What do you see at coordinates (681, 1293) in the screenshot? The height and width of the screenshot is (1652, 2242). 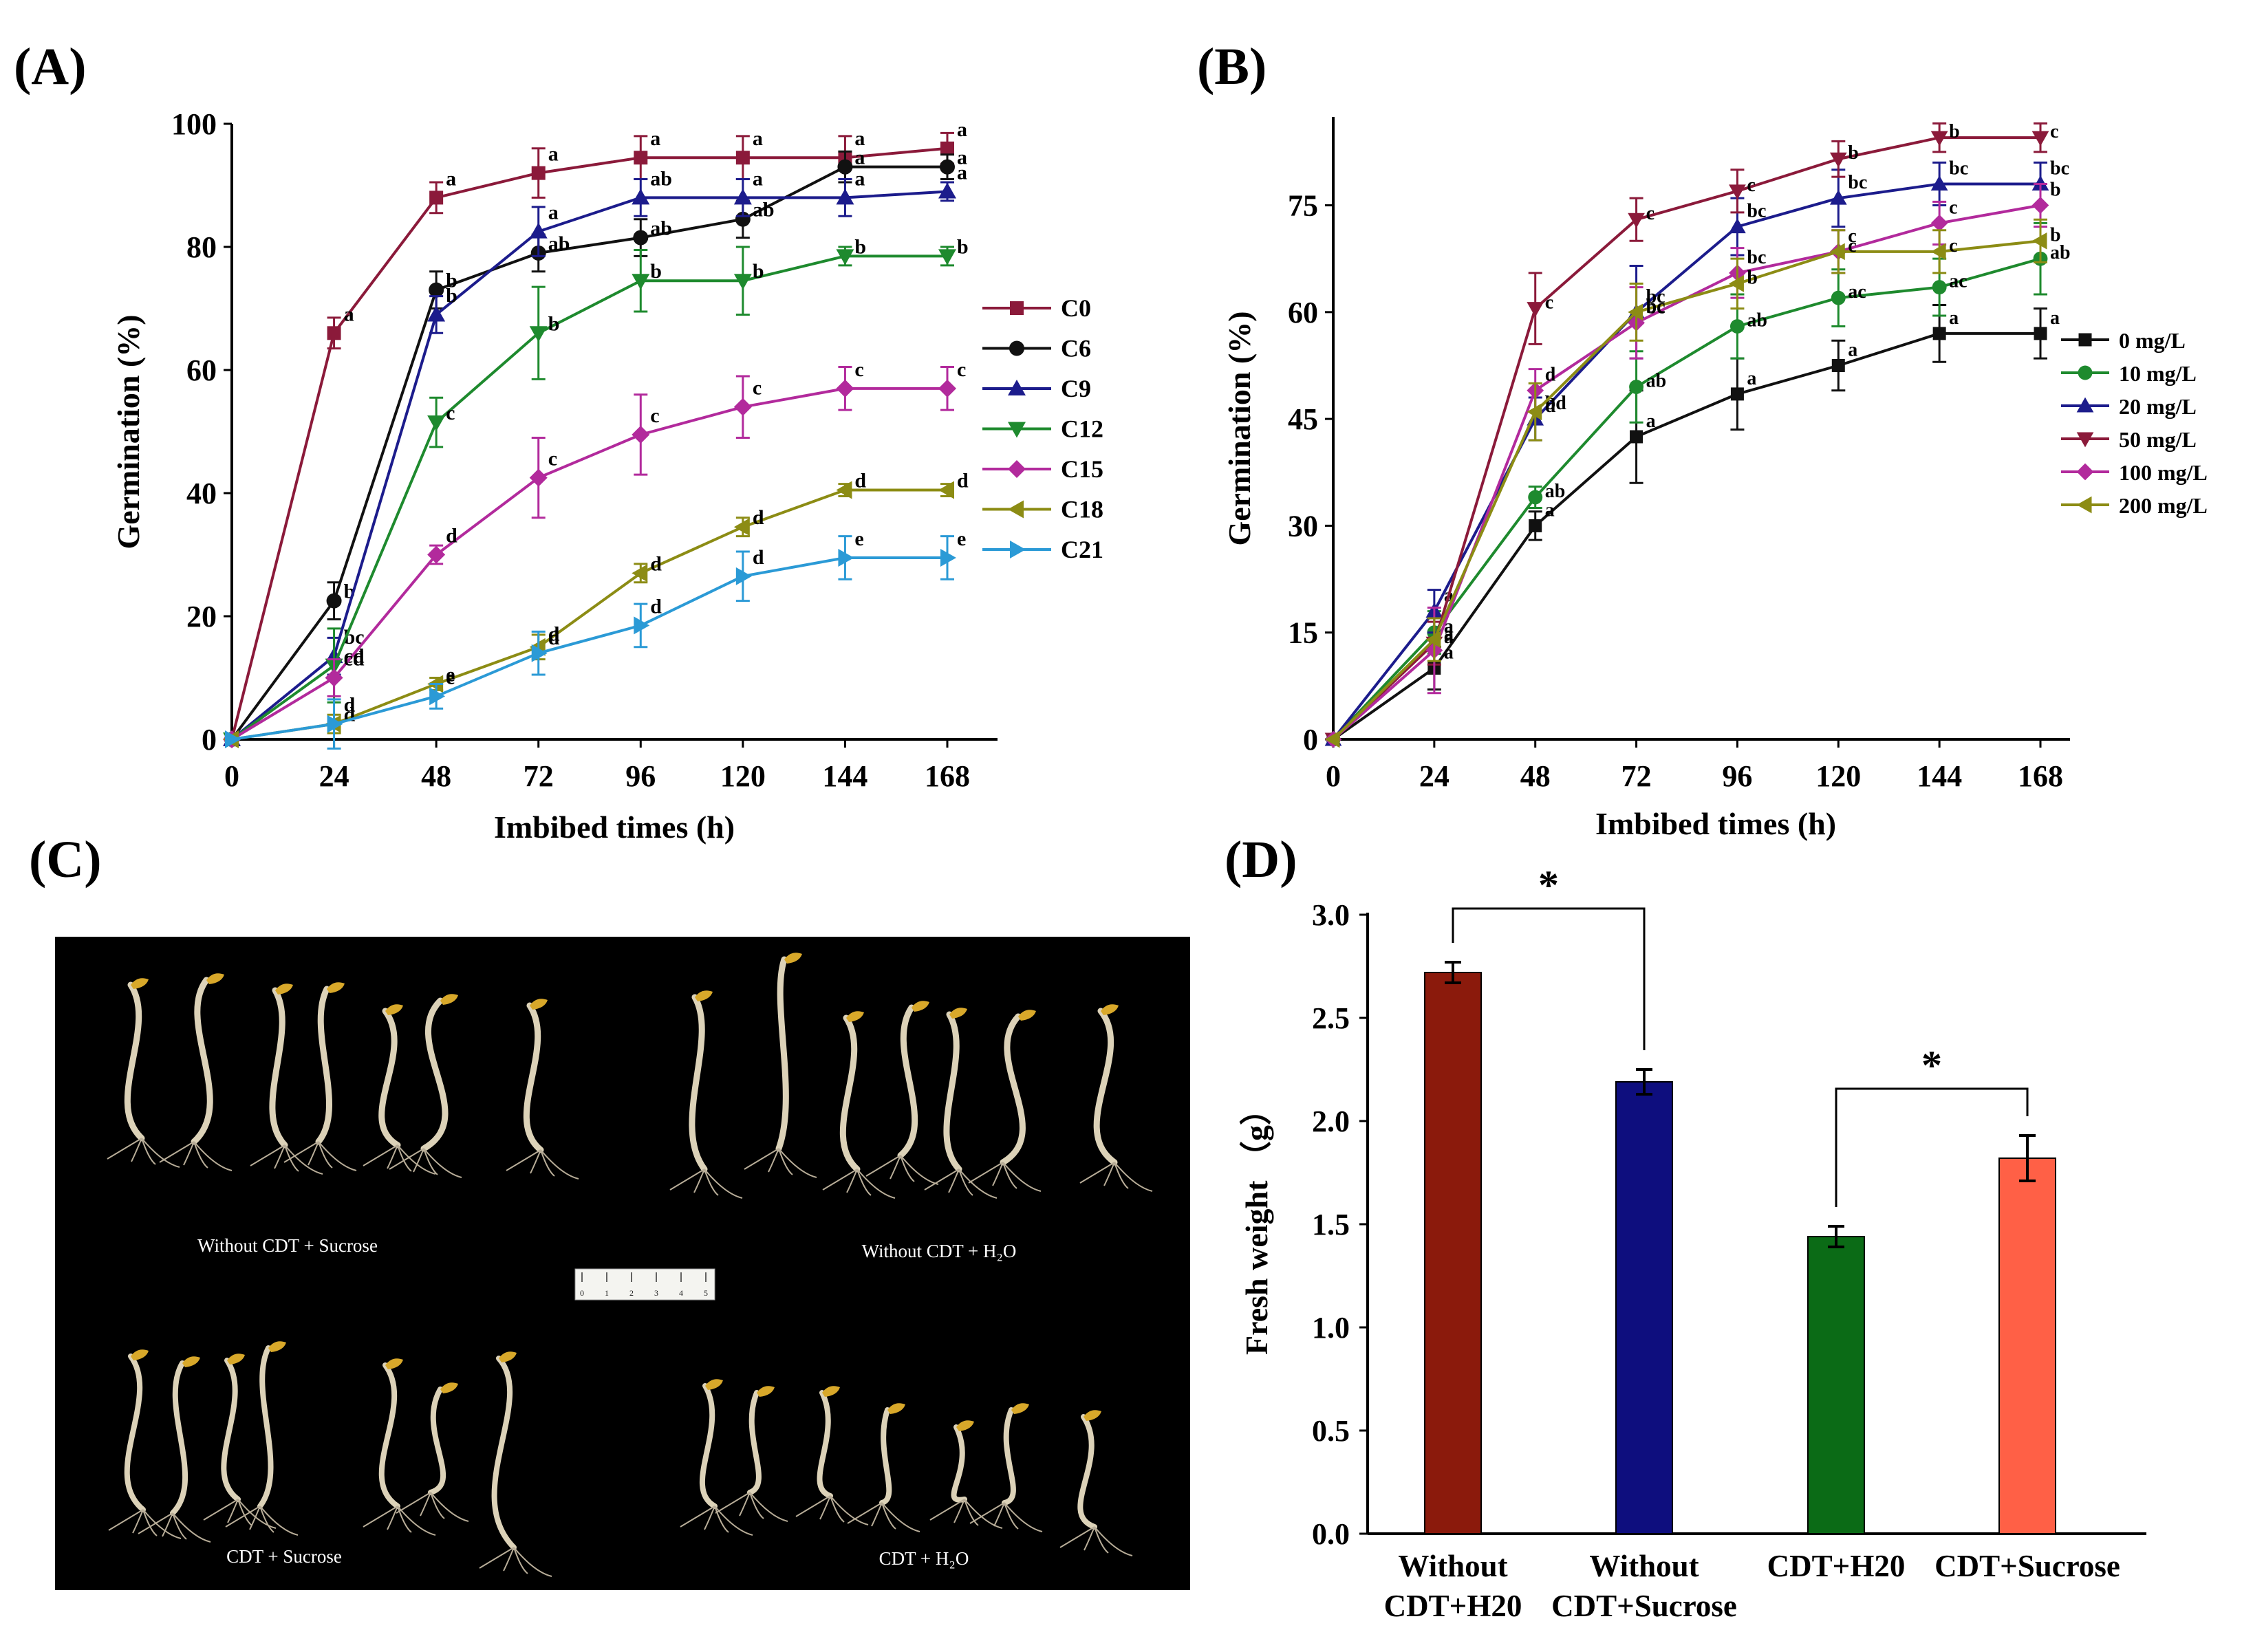 I see `ruler-number: 4` at bounding box center [681, 1293].